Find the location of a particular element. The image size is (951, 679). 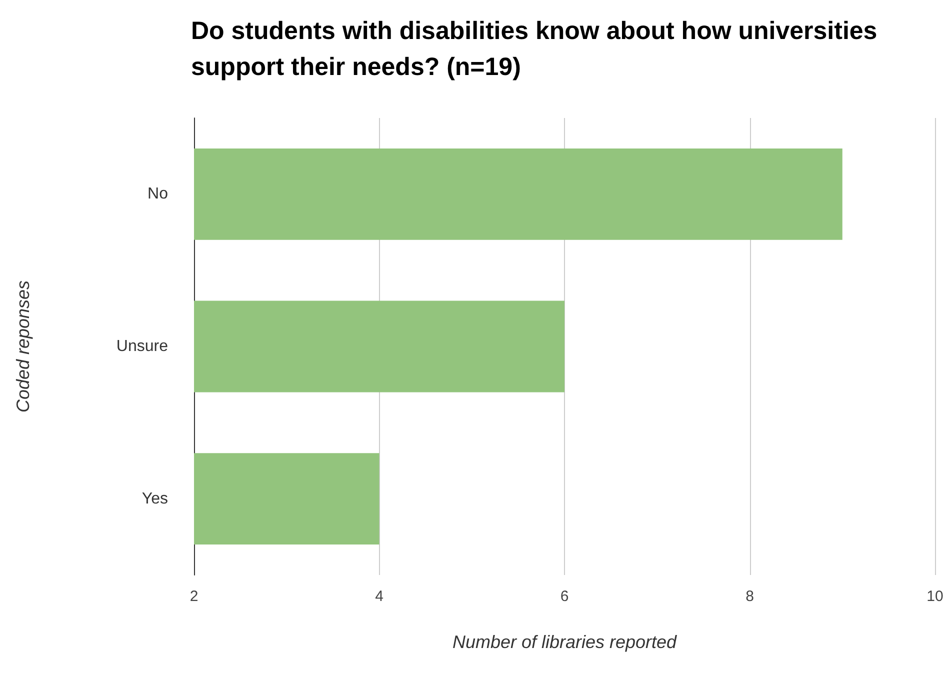

x-tick-label: 6 is located at coordinates (564, 596).